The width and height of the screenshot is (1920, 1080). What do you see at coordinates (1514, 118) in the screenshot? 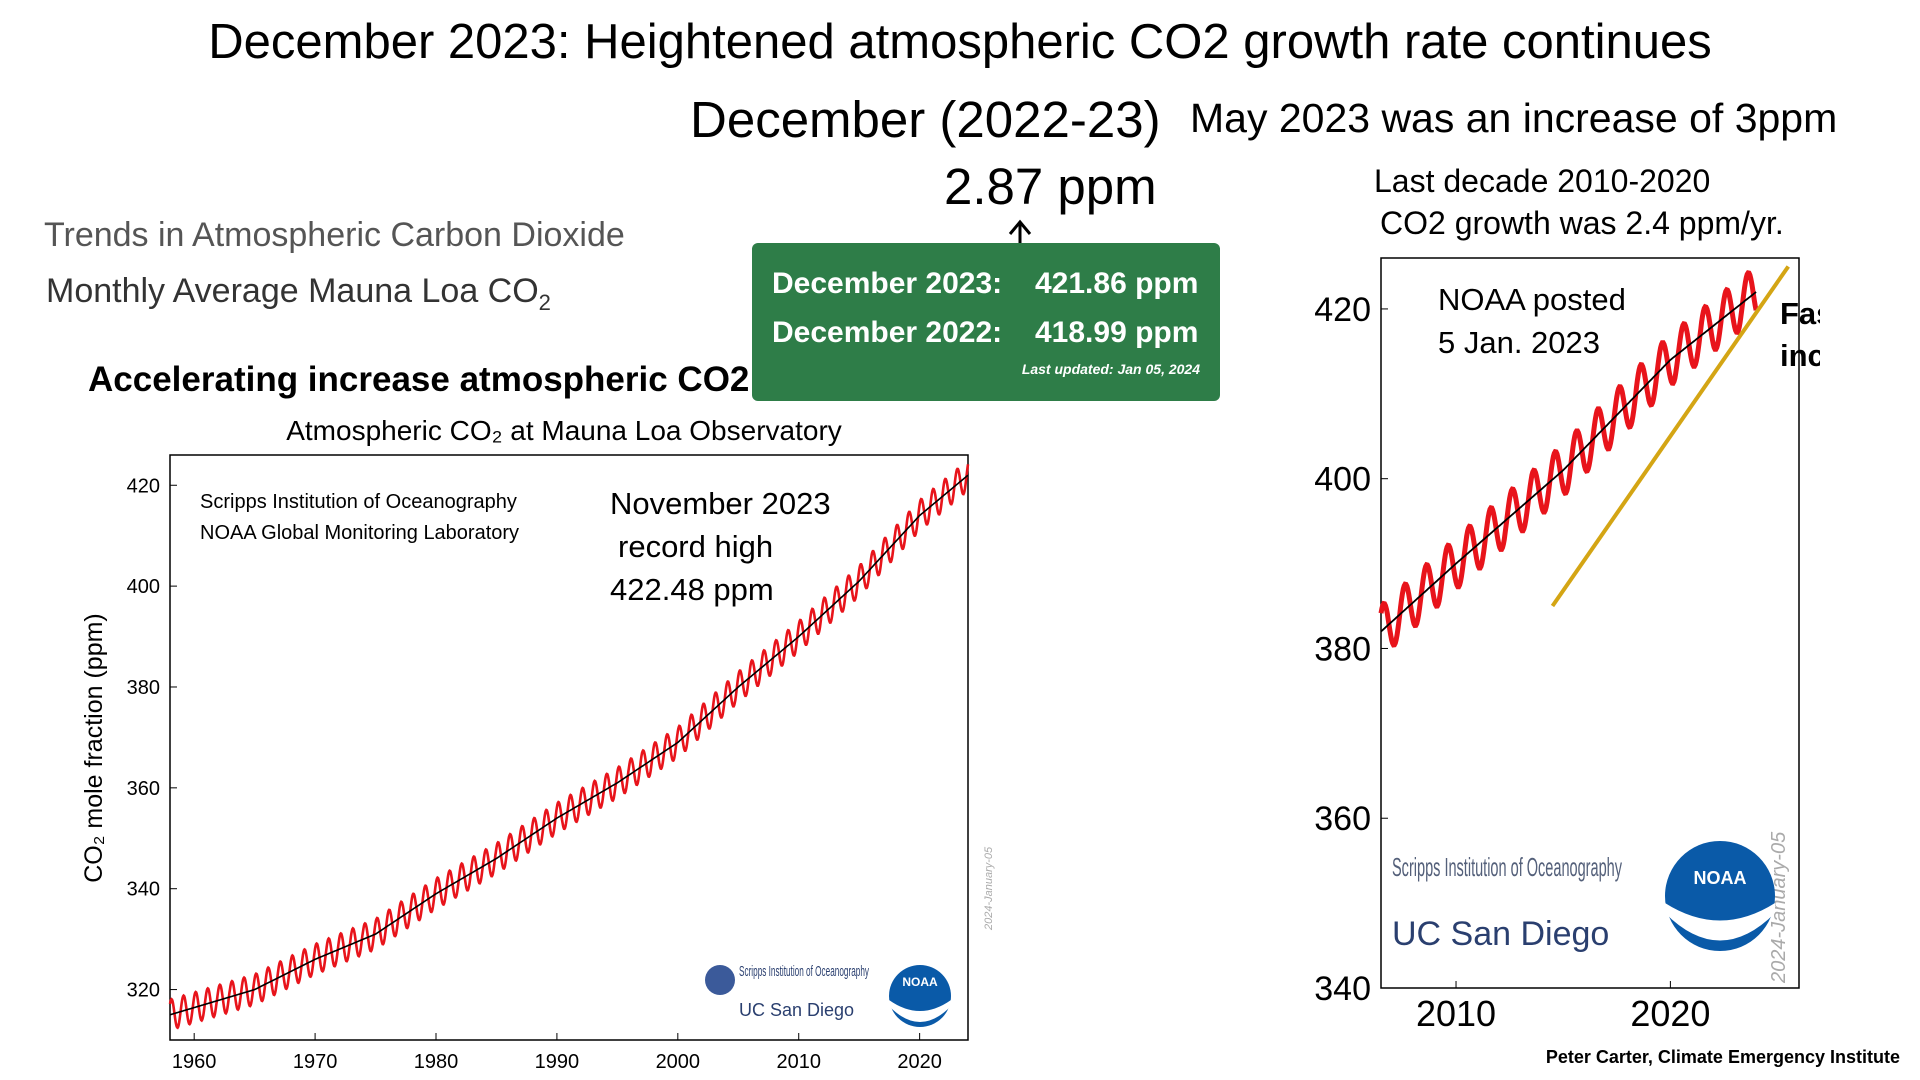
I see `may-note: May 2023 was an increase of 3ppm` at bounding box center [1514, 118].